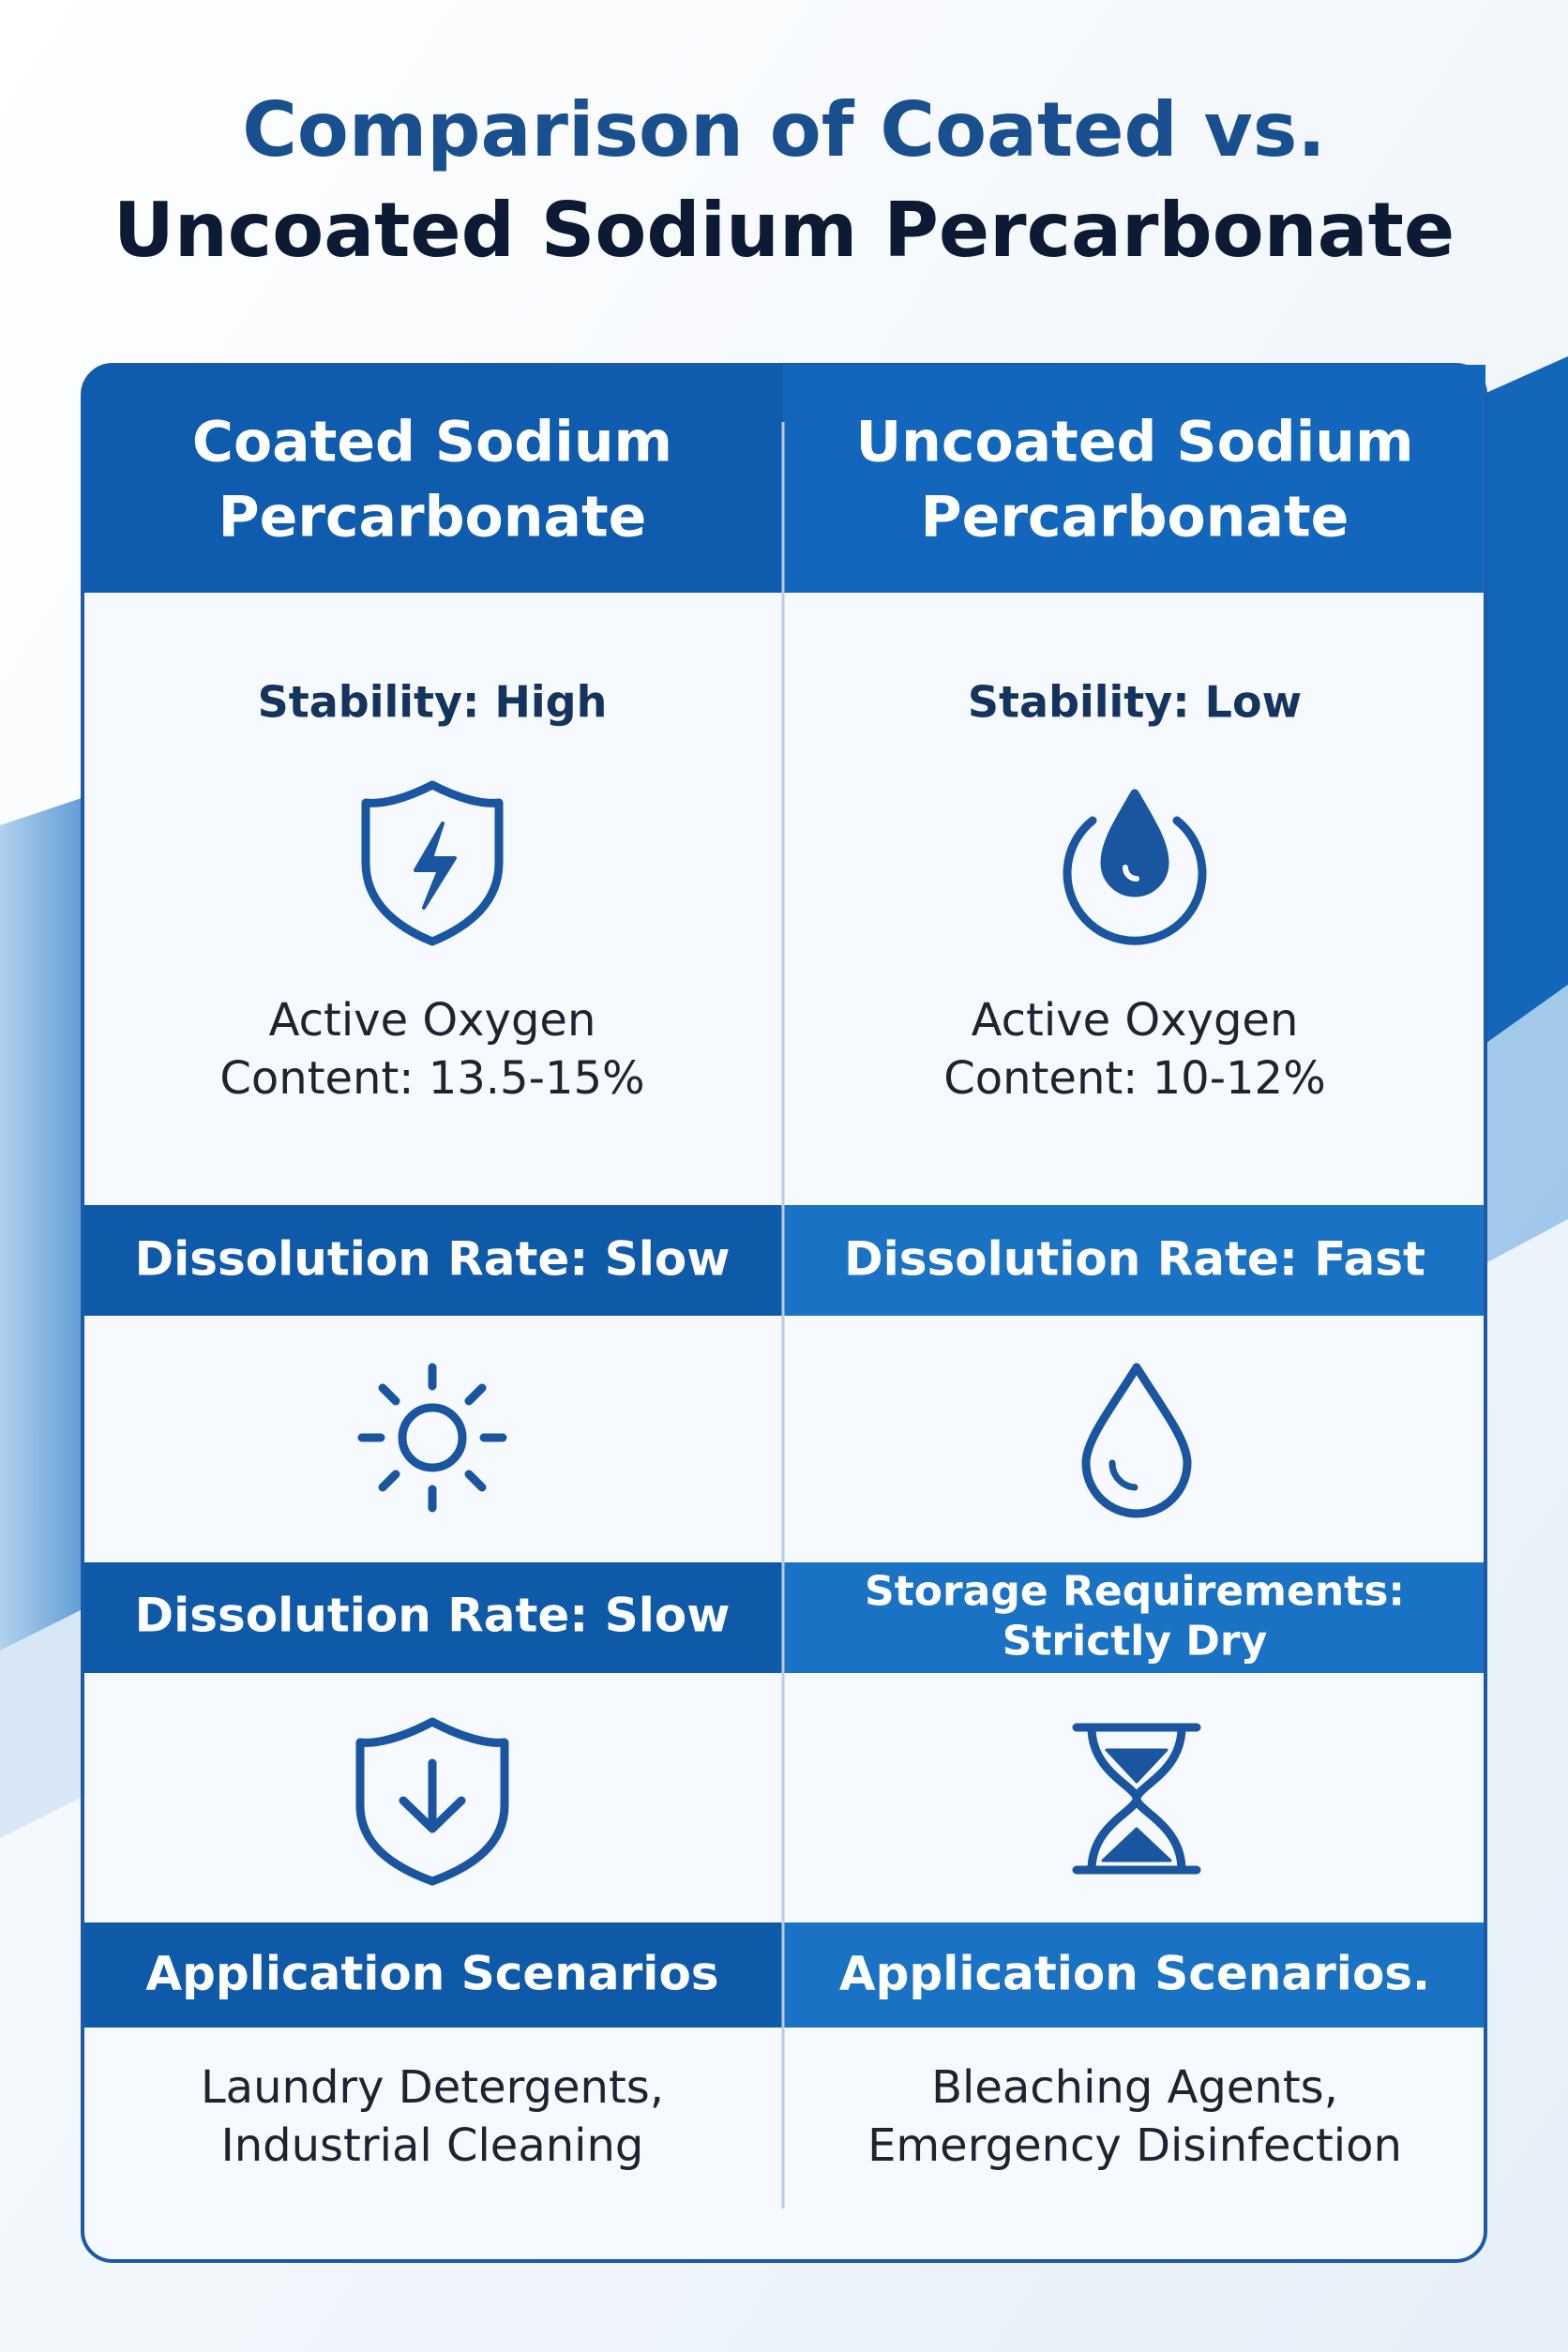 The image size is (1568, 2352). What do you see at coordinates (432, 2145) in the screenshot?
I see `applications: Industrial Cleaning` at bounding box center [432, 2145].